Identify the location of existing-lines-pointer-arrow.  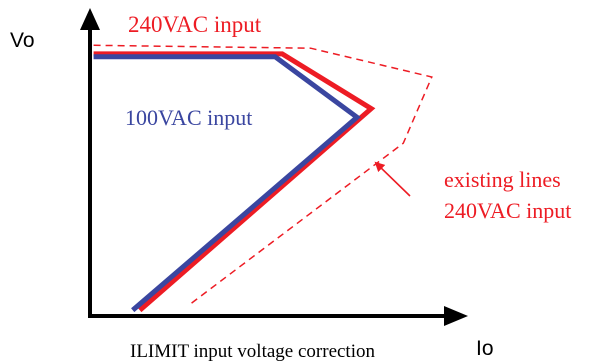
(392, 179).